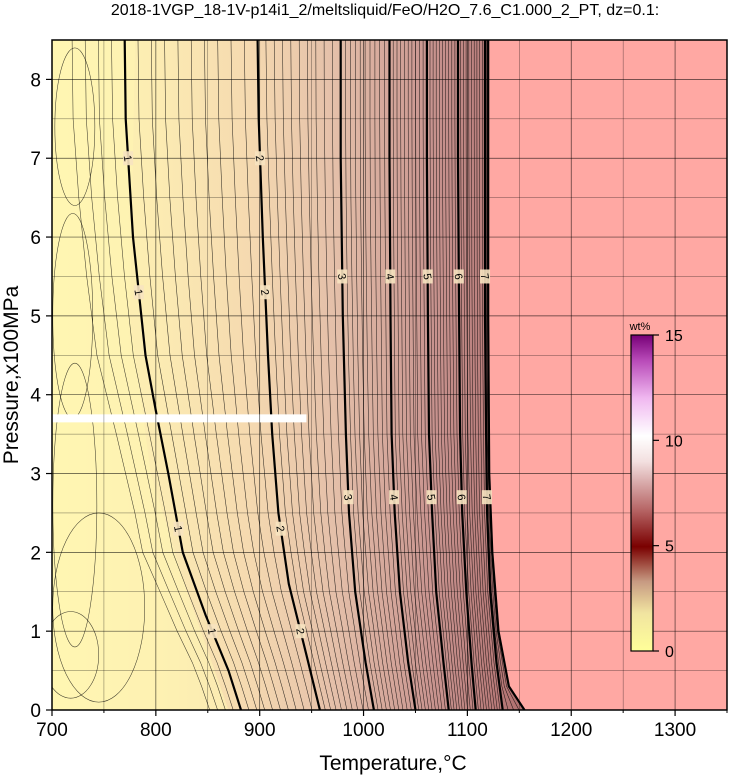  What do you see at coordinates (642, 493) in the screenshot?
I see `colorbar-gradient` at bounding box center [642, 493].